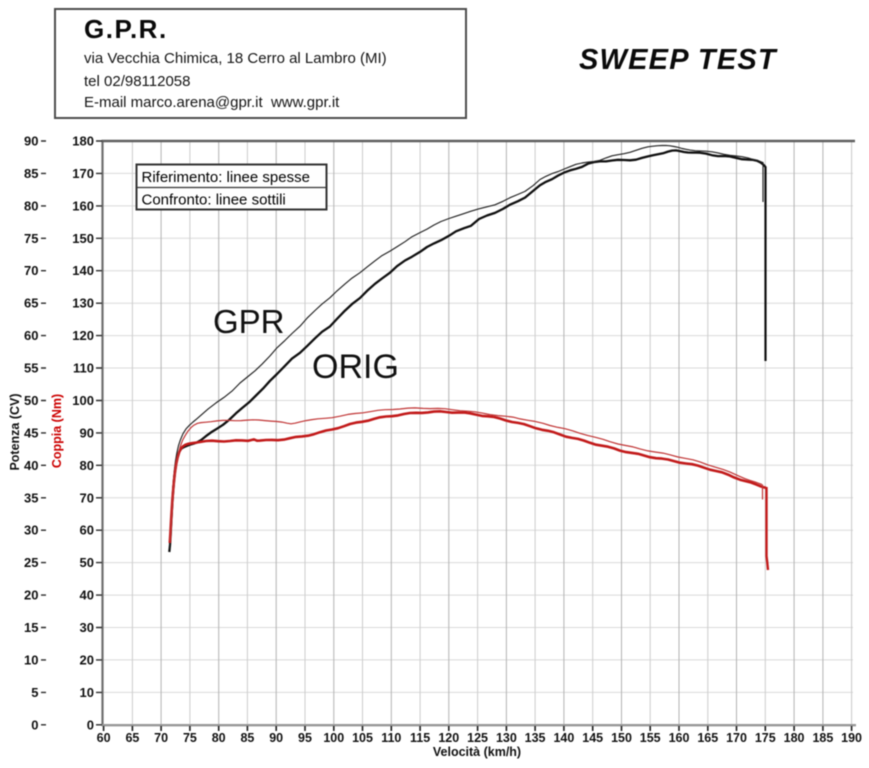 The image size is (869, 768). Describe the element at coordinates (362, 738) in the screenshot. I see `svg-text: 105` at that location.